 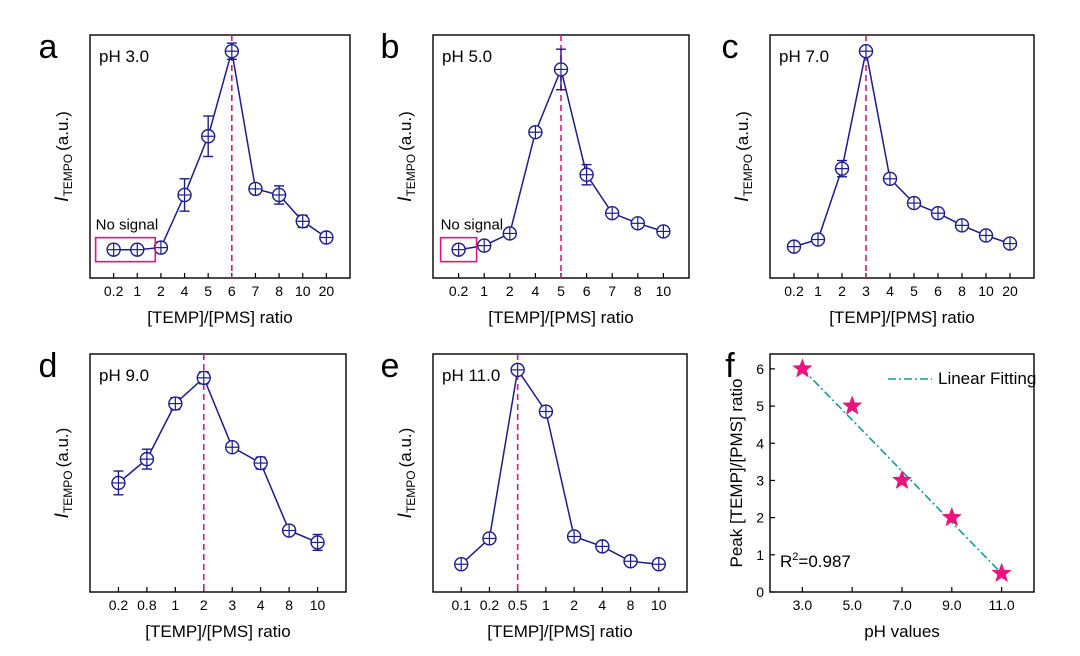 What do you see at coordinates (467, 56) in the screenshot?
I see `ph-annotation: pH 5.0` at bounding box center [467, 56].